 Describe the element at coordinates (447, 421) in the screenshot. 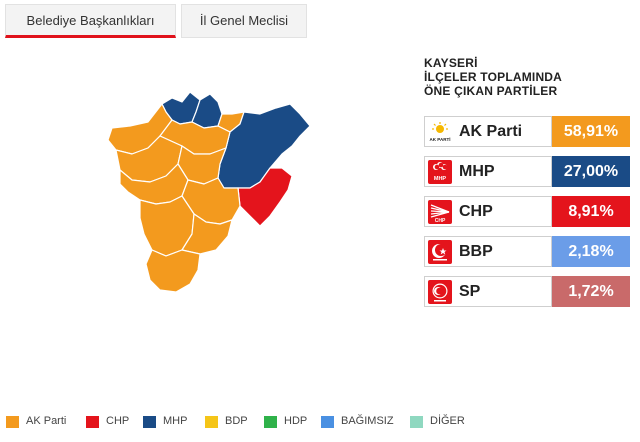

I see `legend-label: DİĞER` at that location.